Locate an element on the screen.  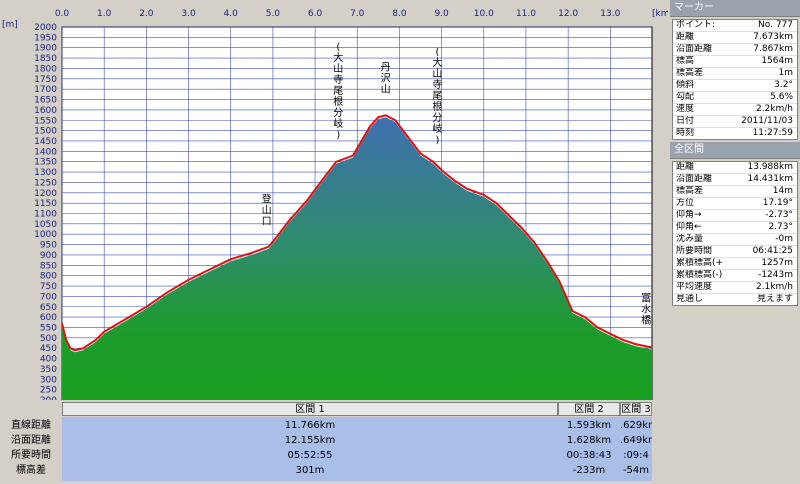
marker-info-row: 勾配 5.6% is located at coordinates (735, 98).